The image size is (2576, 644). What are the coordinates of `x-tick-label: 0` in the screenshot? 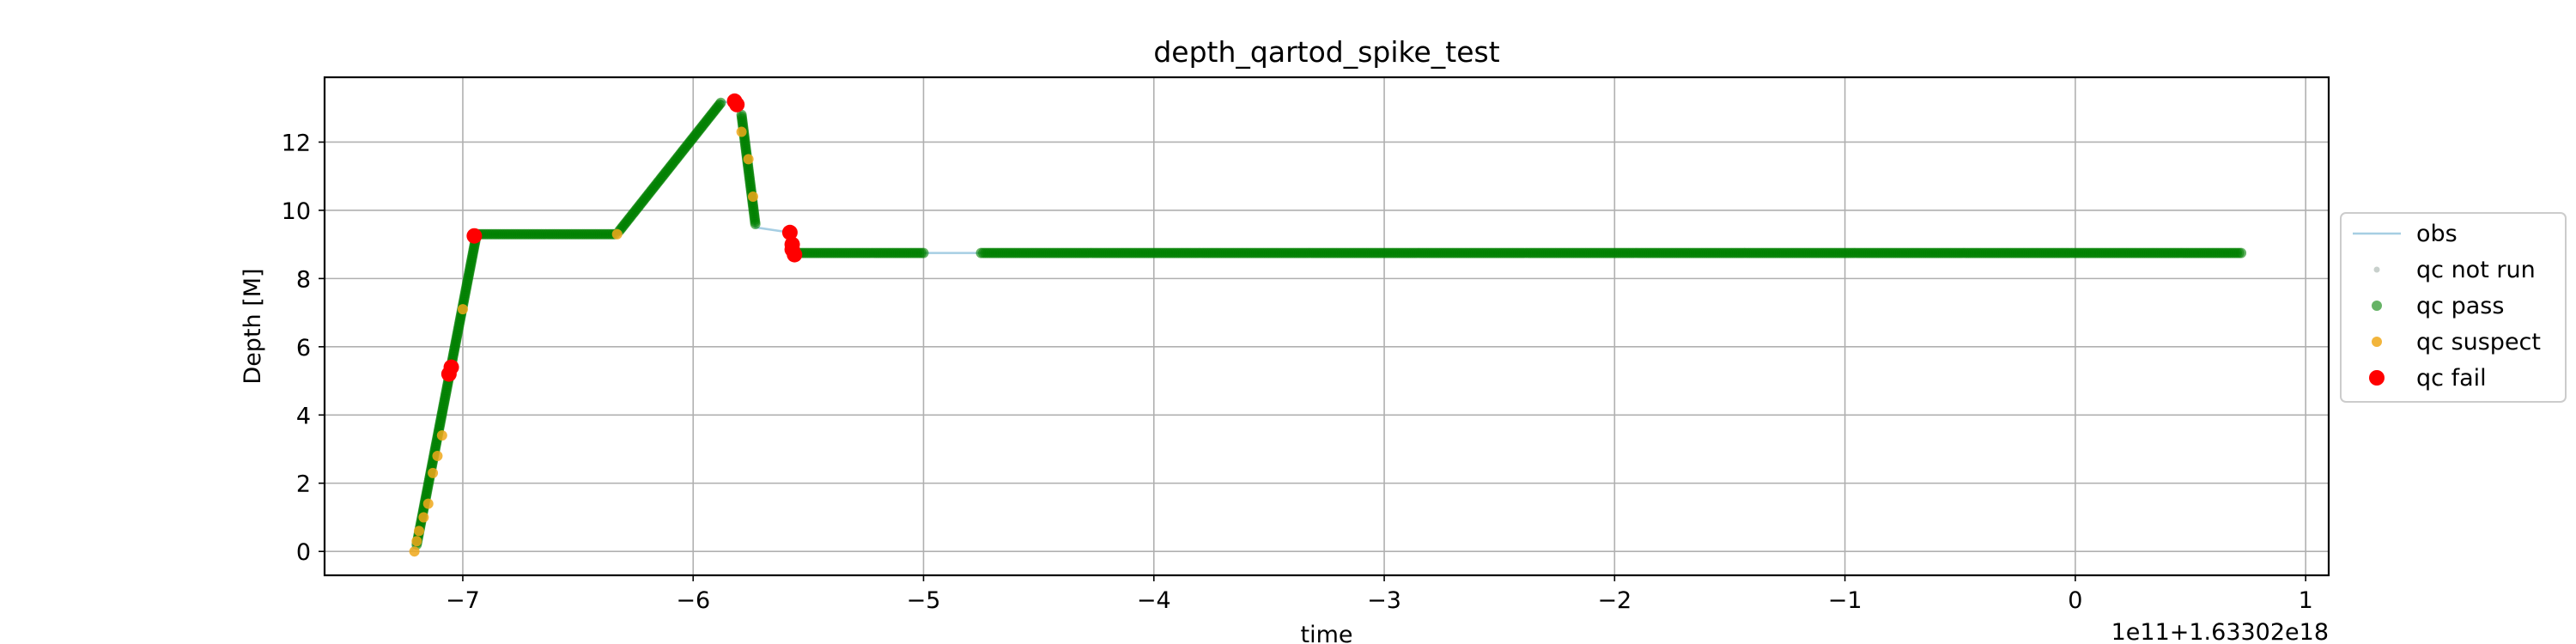 It's located at (2075, 600).